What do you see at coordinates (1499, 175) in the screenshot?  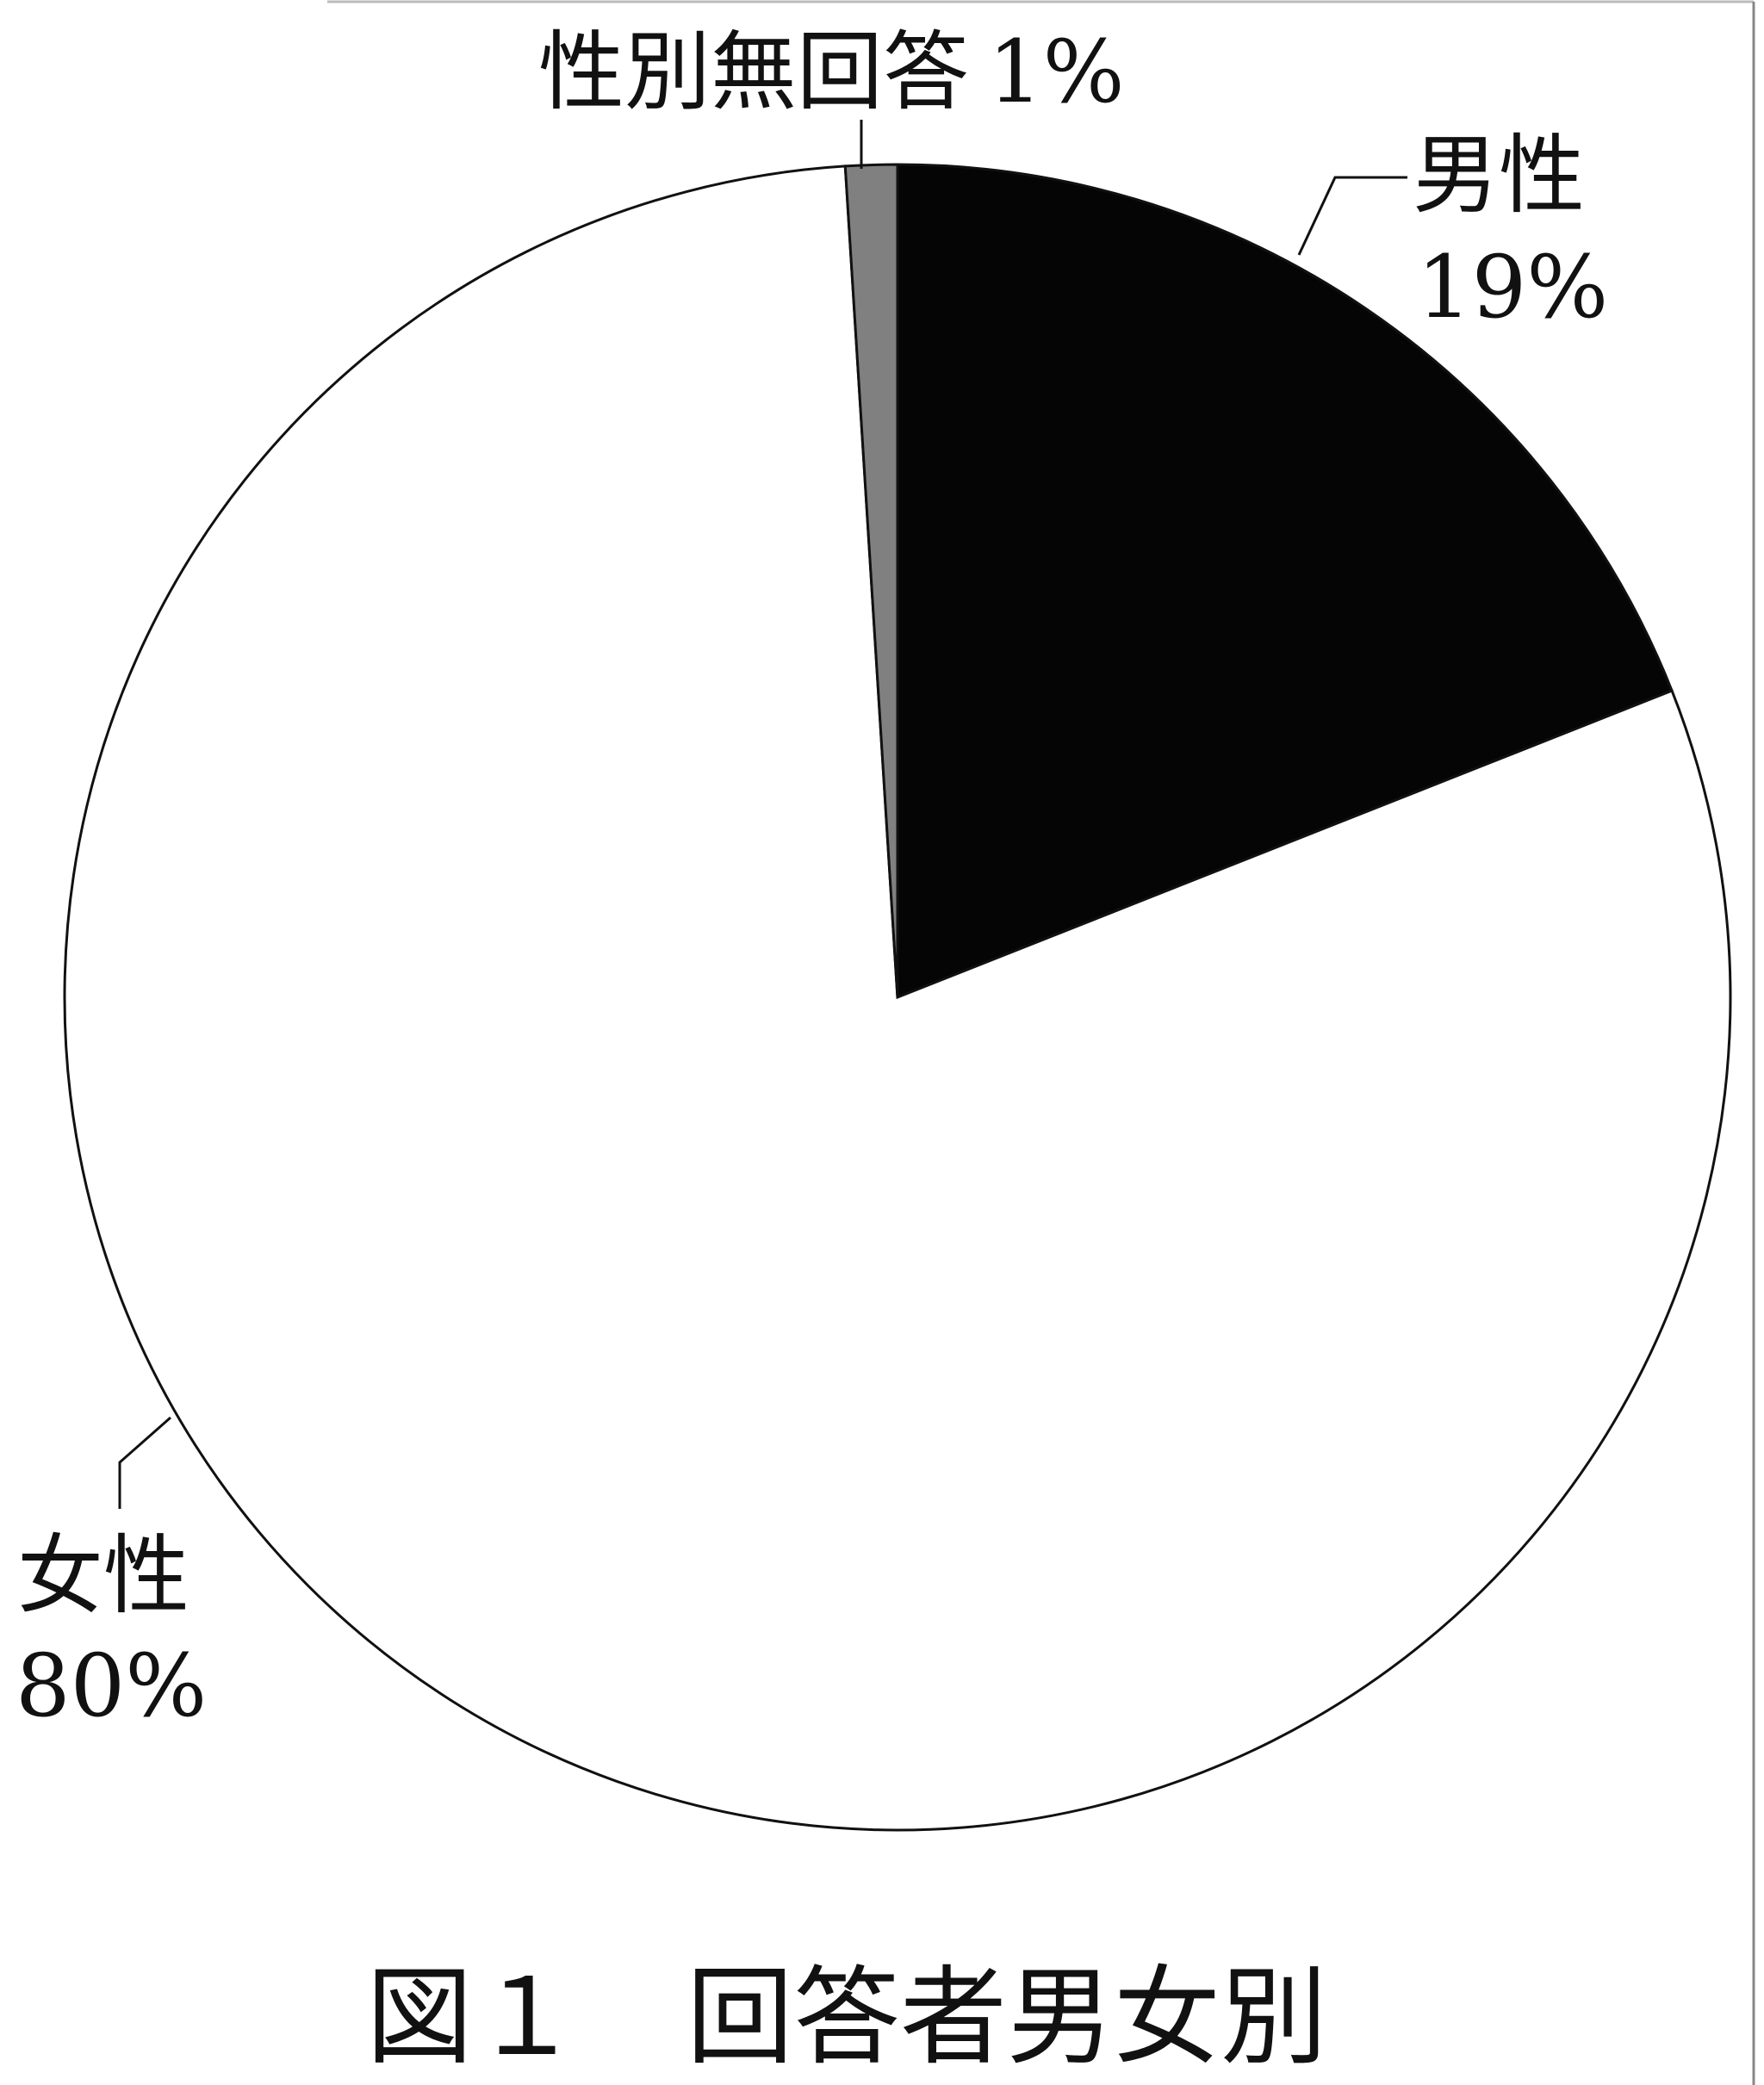 I see `label-male: 男性` at bounding box center [1499, 175].